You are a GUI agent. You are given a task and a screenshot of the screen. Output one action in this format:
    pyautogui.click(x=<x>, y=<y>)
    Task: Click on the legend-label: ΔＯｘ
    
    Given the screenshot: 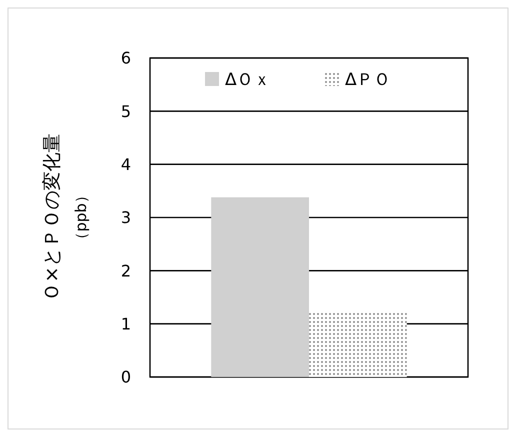 What is the action you would take?
    pyautogui.click(x=248, y=80)
    